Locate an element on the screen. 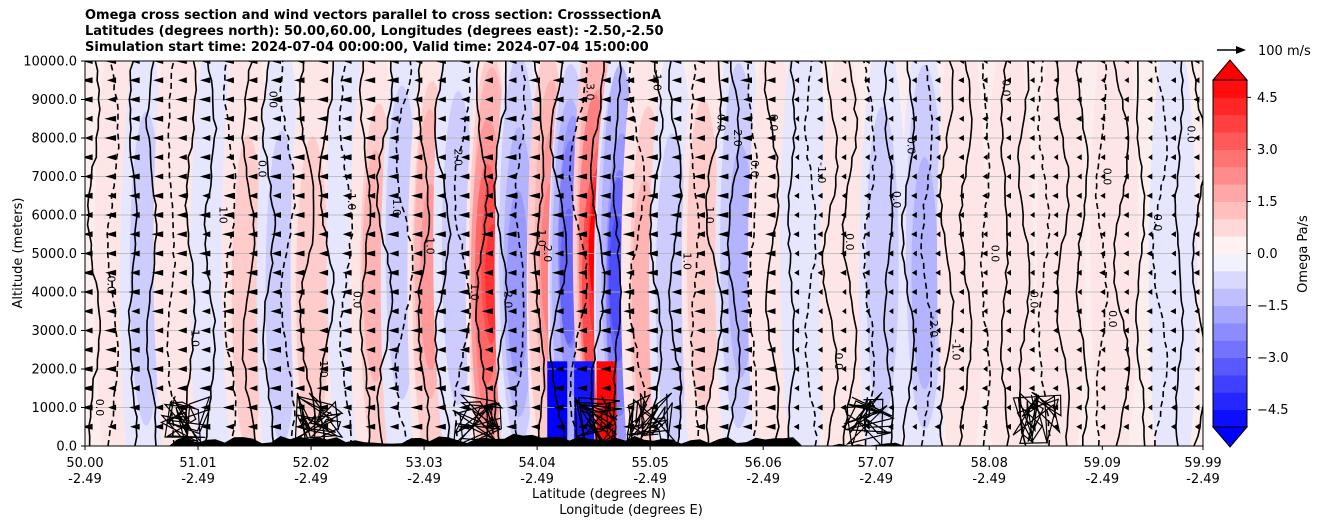 The height and width of the screenshot is (526, 1320). y-axis-label: Altitude (meters) is located at coordinates (18, 253).